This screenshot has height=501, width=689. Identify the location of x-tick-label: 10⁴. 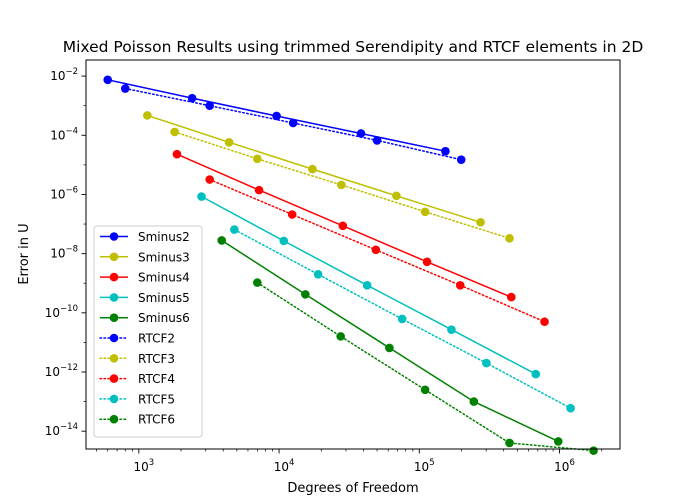
(284, 466).